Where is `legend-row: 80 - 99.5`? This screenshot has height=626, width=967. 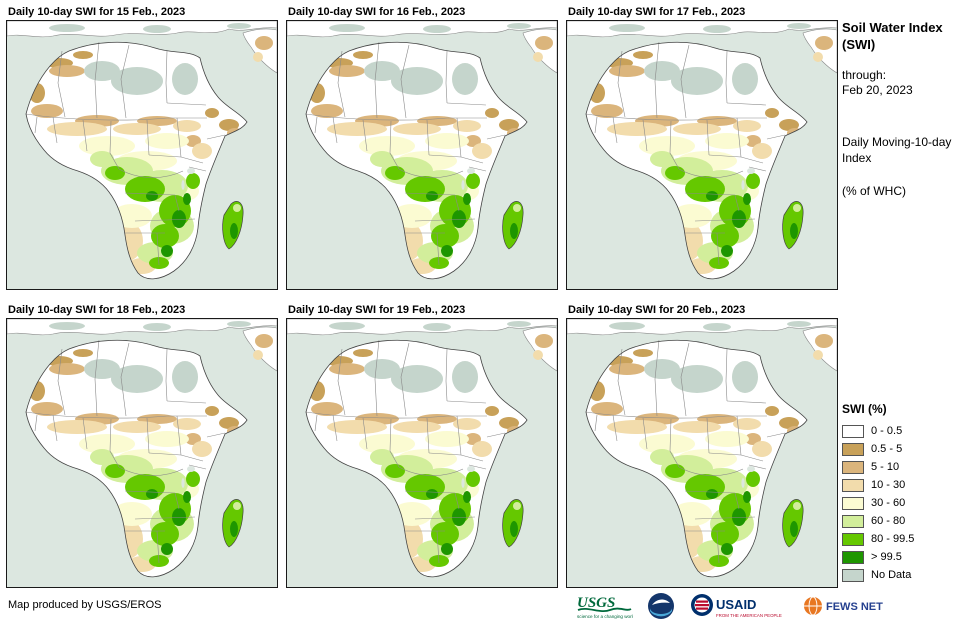
legend-row: 80 - 99.5 is located at coordinates (902, 539).